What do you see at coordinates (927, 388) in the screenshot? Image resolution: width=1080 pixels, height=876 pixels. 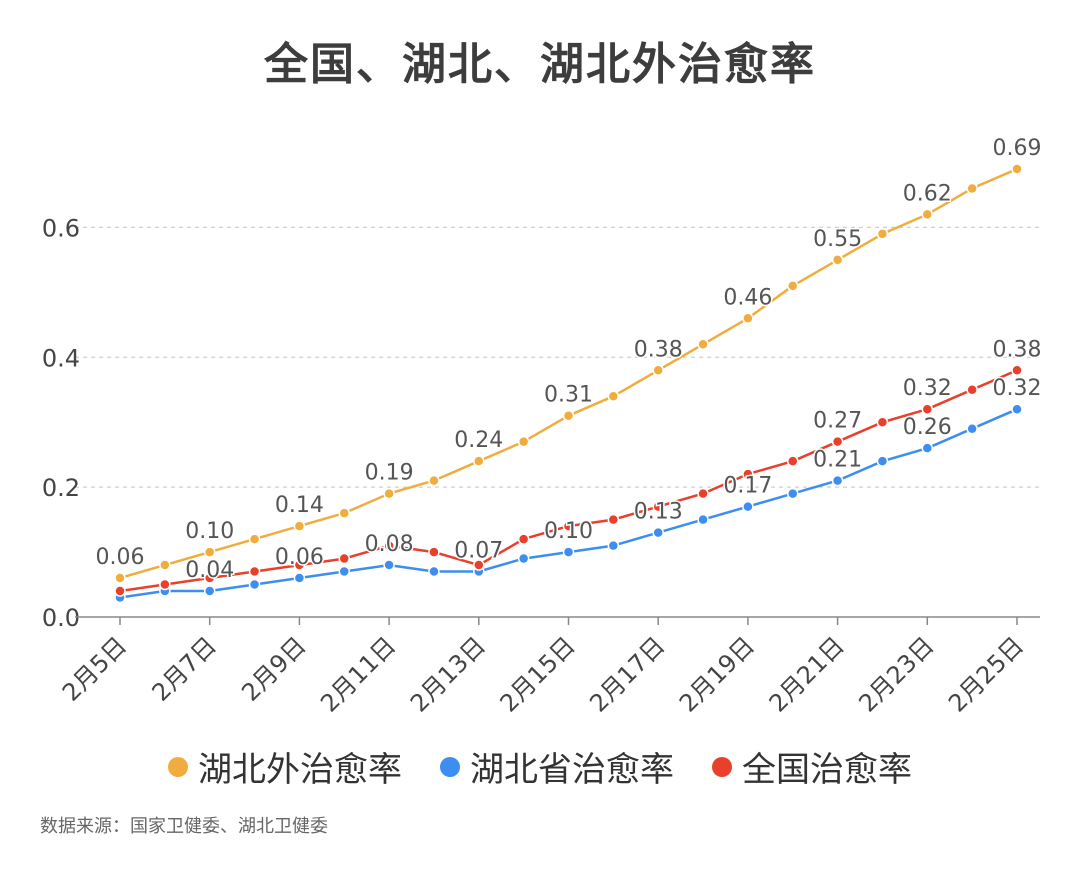 I see `data-label-s2-18: 0.32` at bounding box center [927, 388].